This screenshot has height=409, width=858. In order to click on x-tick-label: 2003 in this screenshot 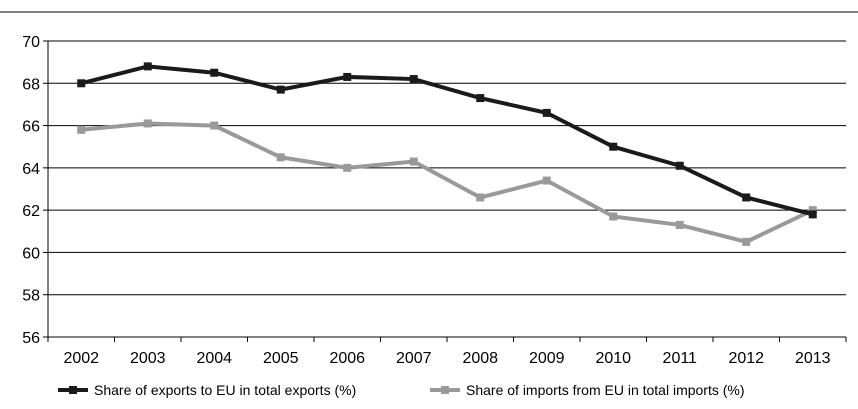, I will do `click(148, 358)`.